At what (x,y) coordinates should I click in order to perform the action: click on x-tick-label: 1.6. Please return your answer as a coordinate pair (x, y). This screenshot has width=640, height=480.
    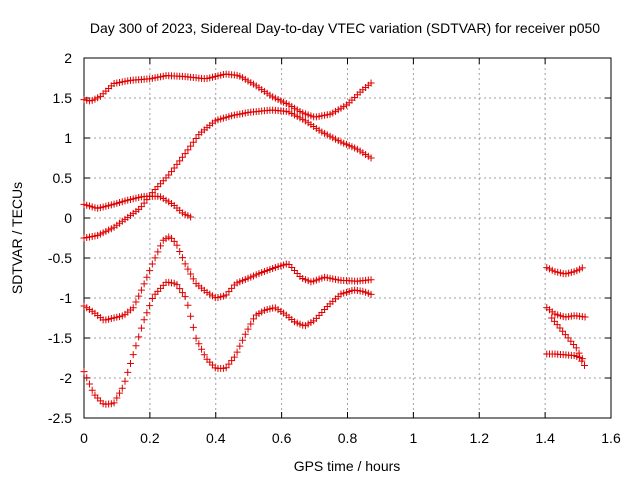
    Looking at the image, I should click on (611, 438).